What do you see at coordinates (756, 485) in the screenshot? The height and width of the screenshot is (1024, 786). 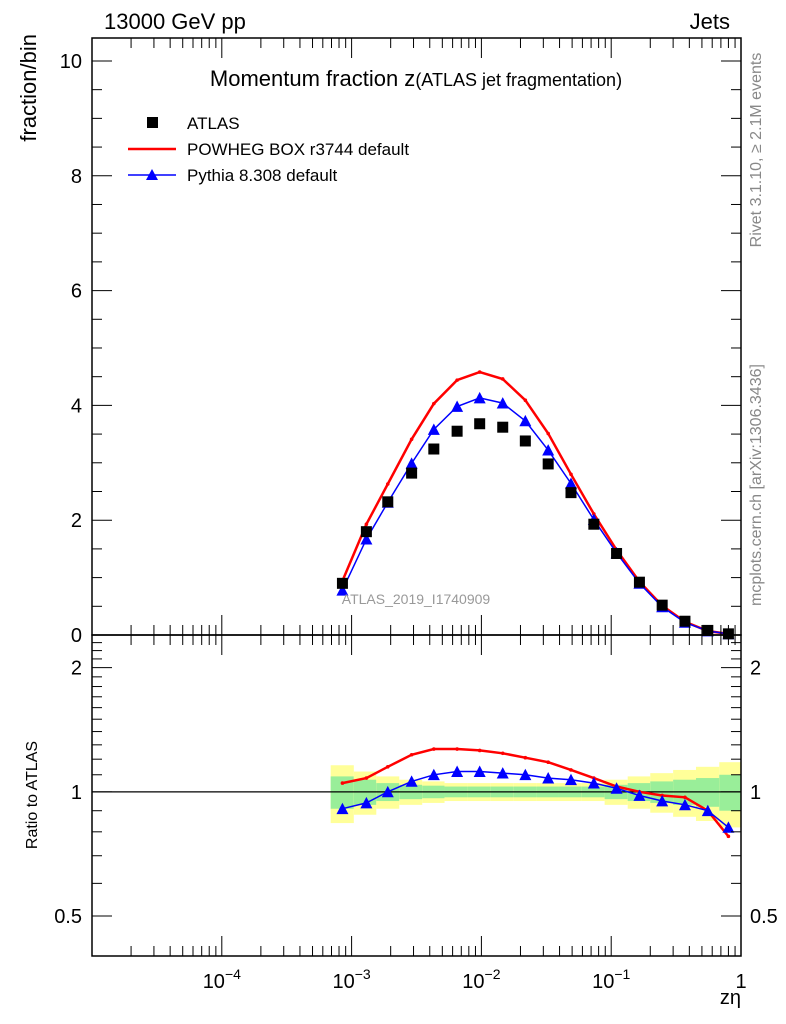 I see `mcplots-label: mcplots.cern.ch [arXiv:1306.3436]` at bounding box center [756, 485].